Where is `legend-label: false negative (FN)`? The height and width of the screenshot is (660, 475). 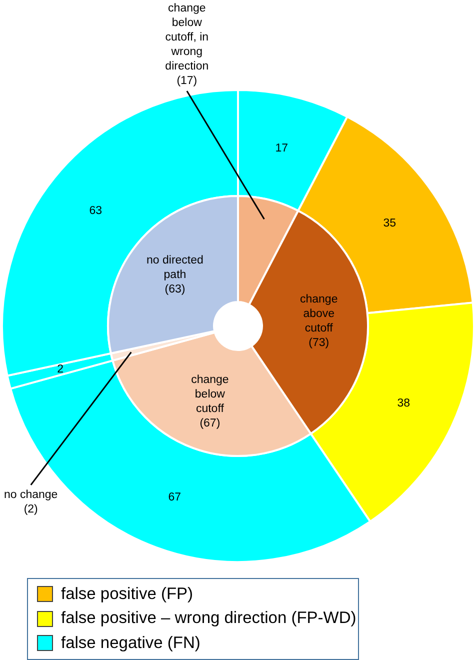
legend-label: false negative (FN) is located at coordinates (130, 643).